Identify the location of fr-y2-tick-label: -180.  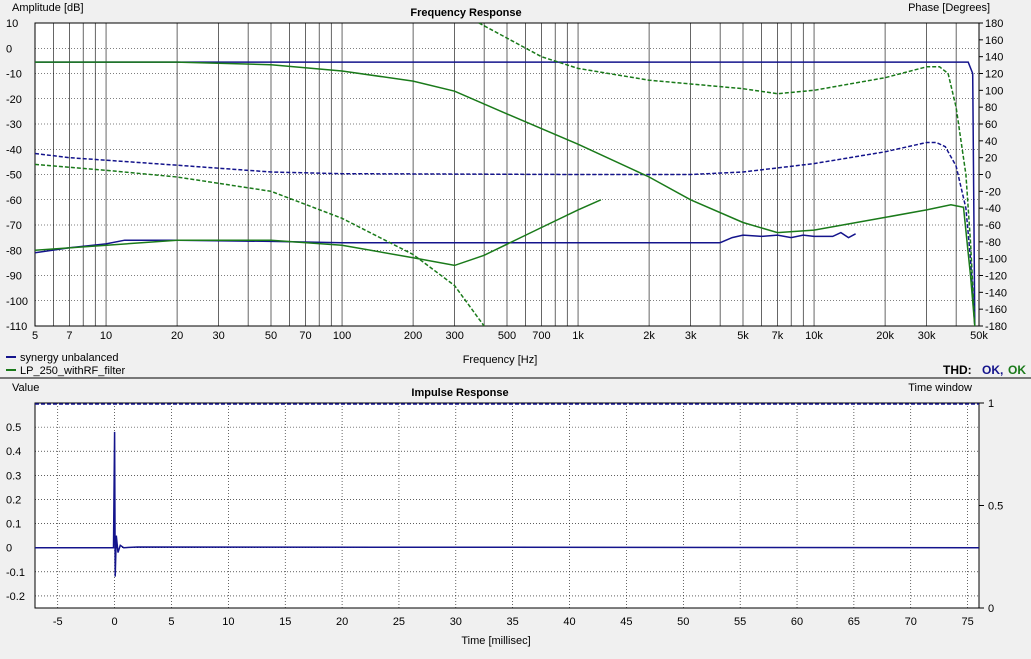
(996, 327).